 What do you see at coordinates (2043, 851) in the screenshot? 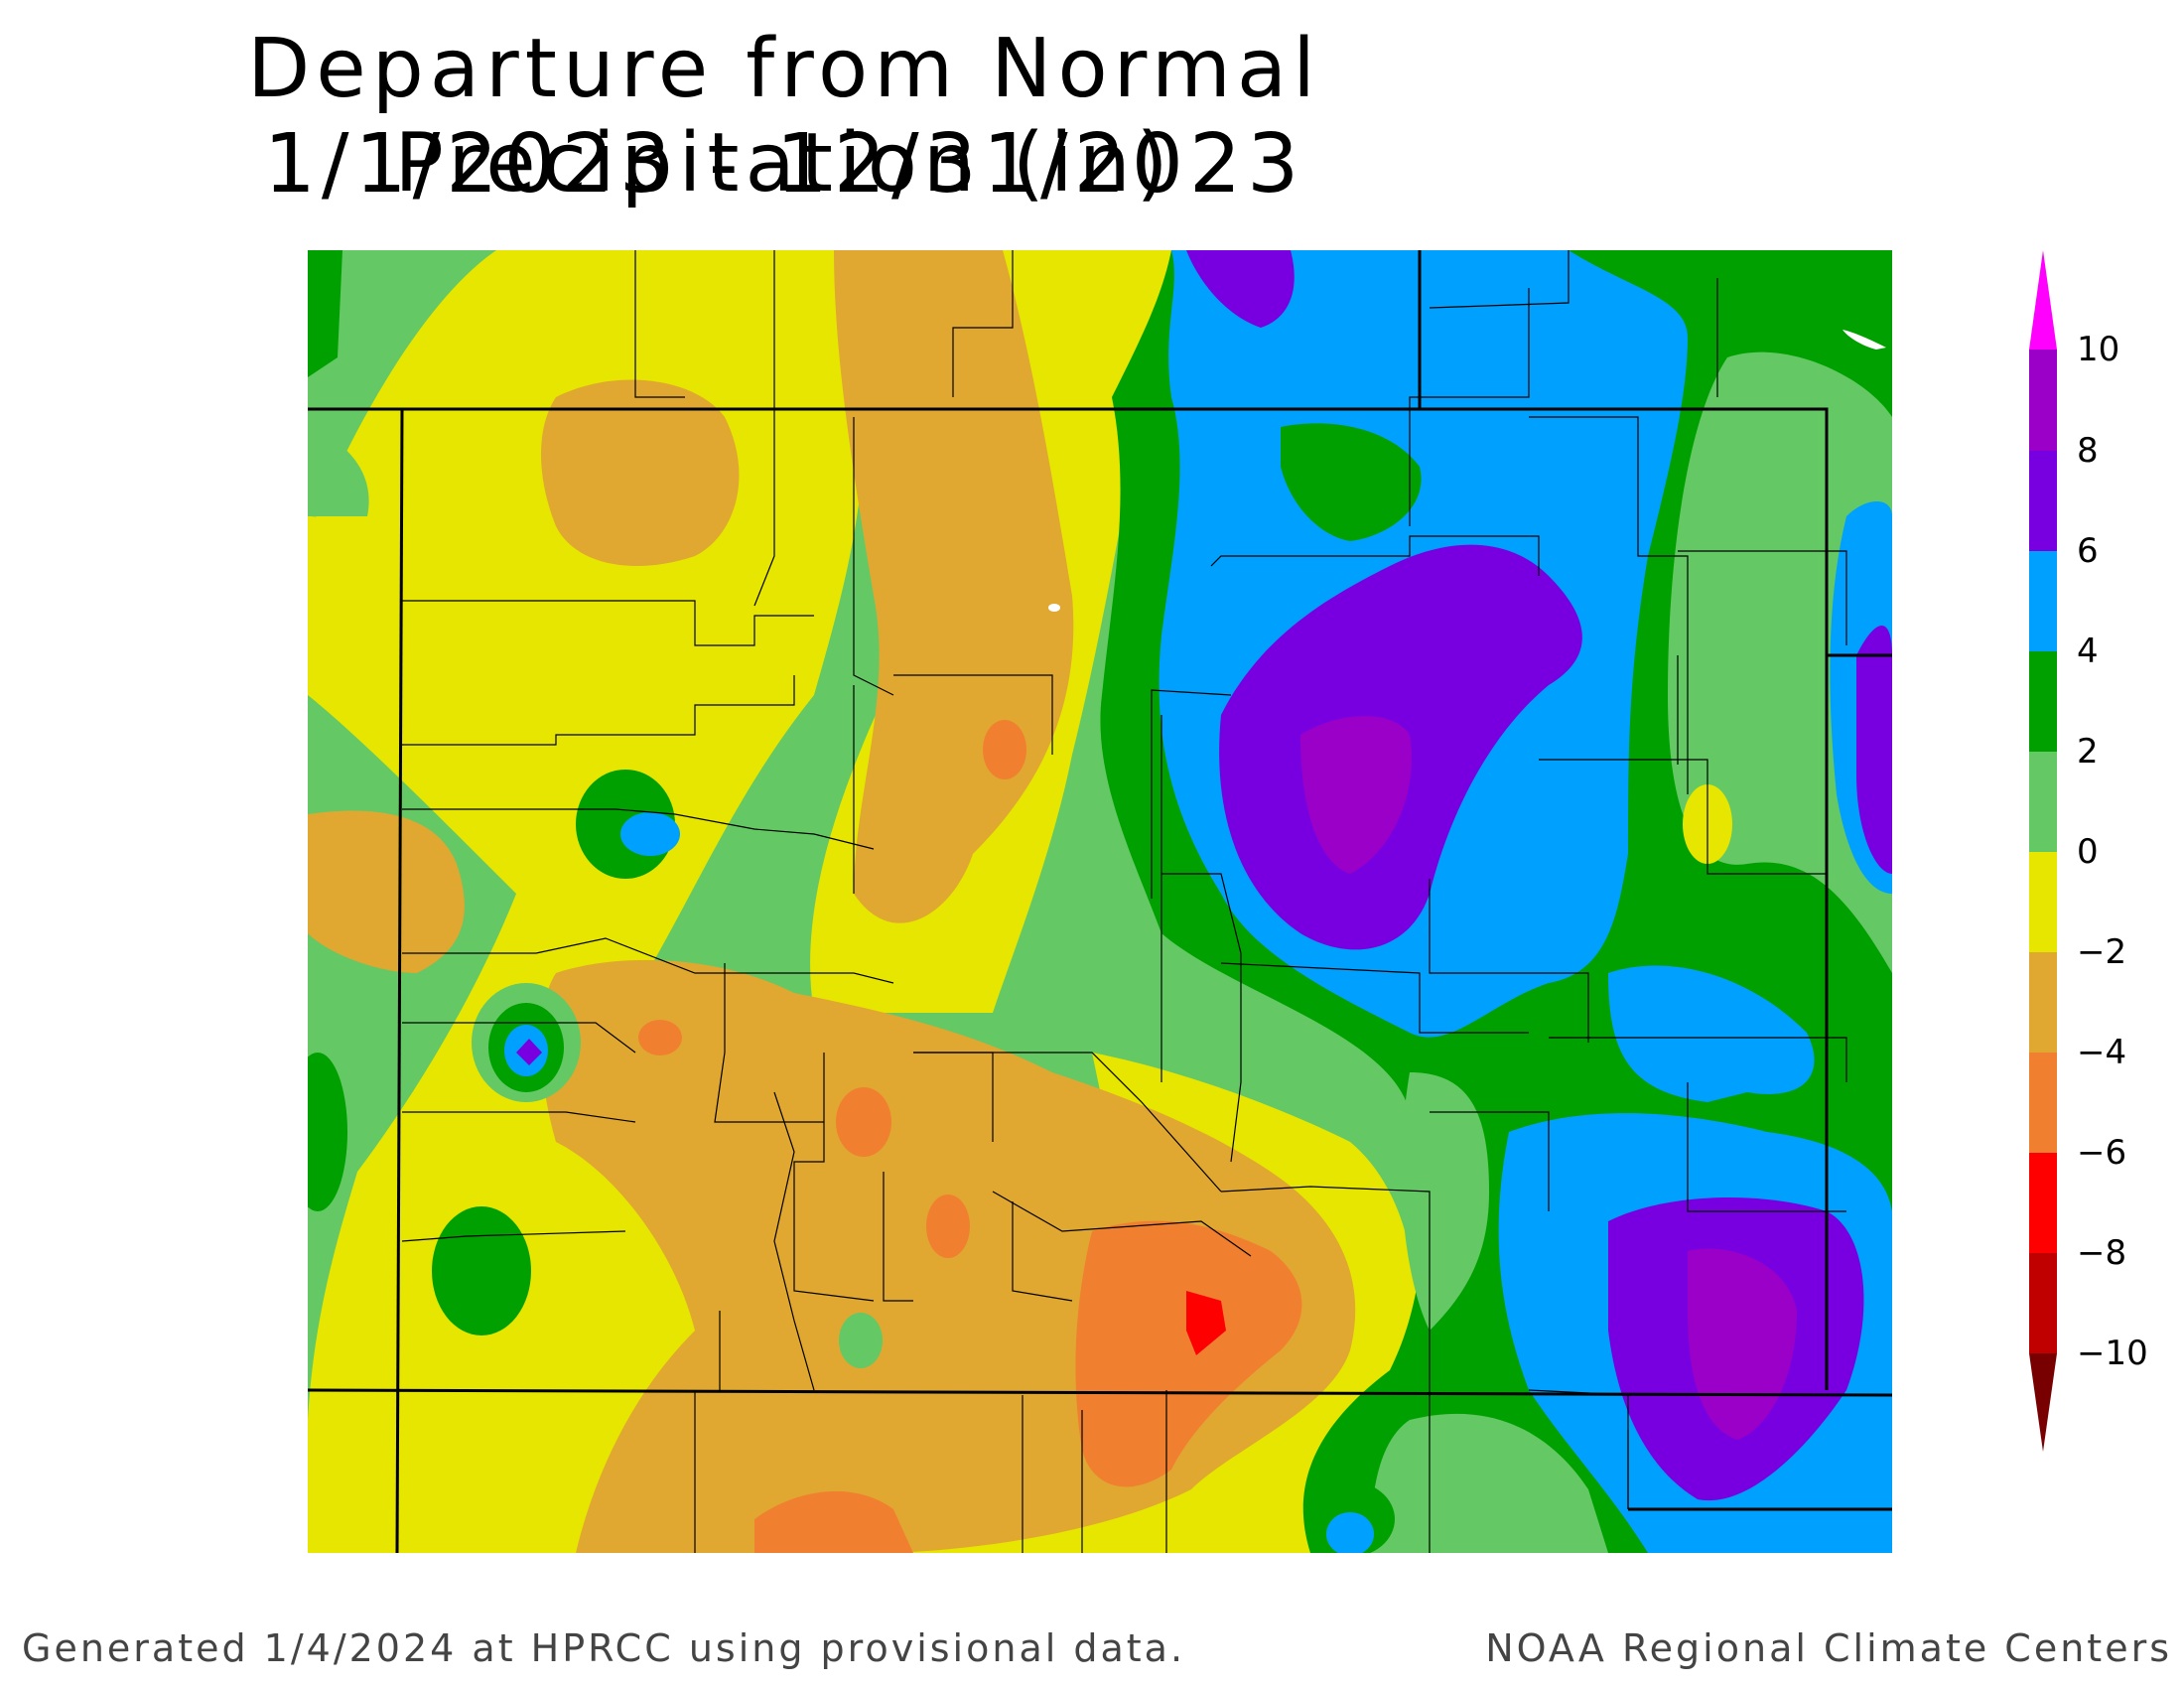
I see `legend-colorbar` at bounding box center [2043, 851].